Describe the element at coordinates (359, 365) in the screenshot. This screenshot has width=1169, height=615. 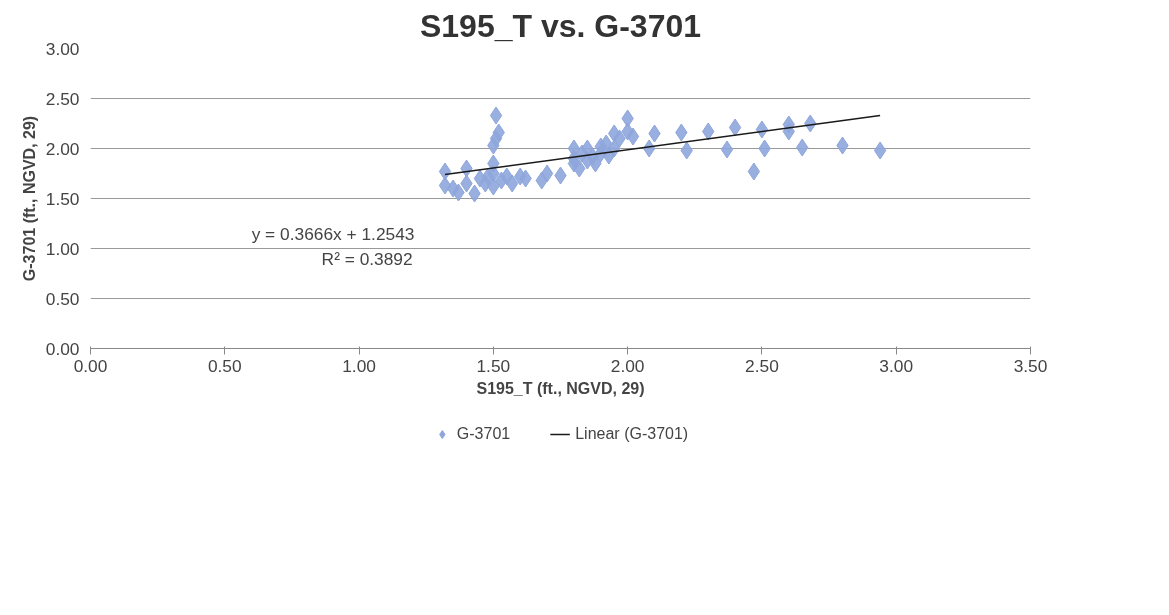
I see `x-tick-label: 1.00` at that location.